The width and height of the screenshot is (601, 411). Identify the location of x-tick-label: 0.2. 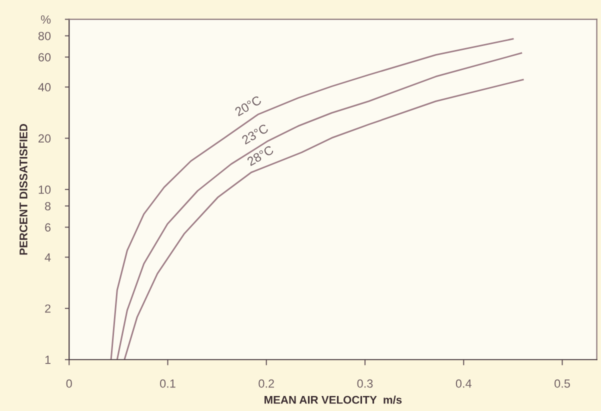
(266, 383).